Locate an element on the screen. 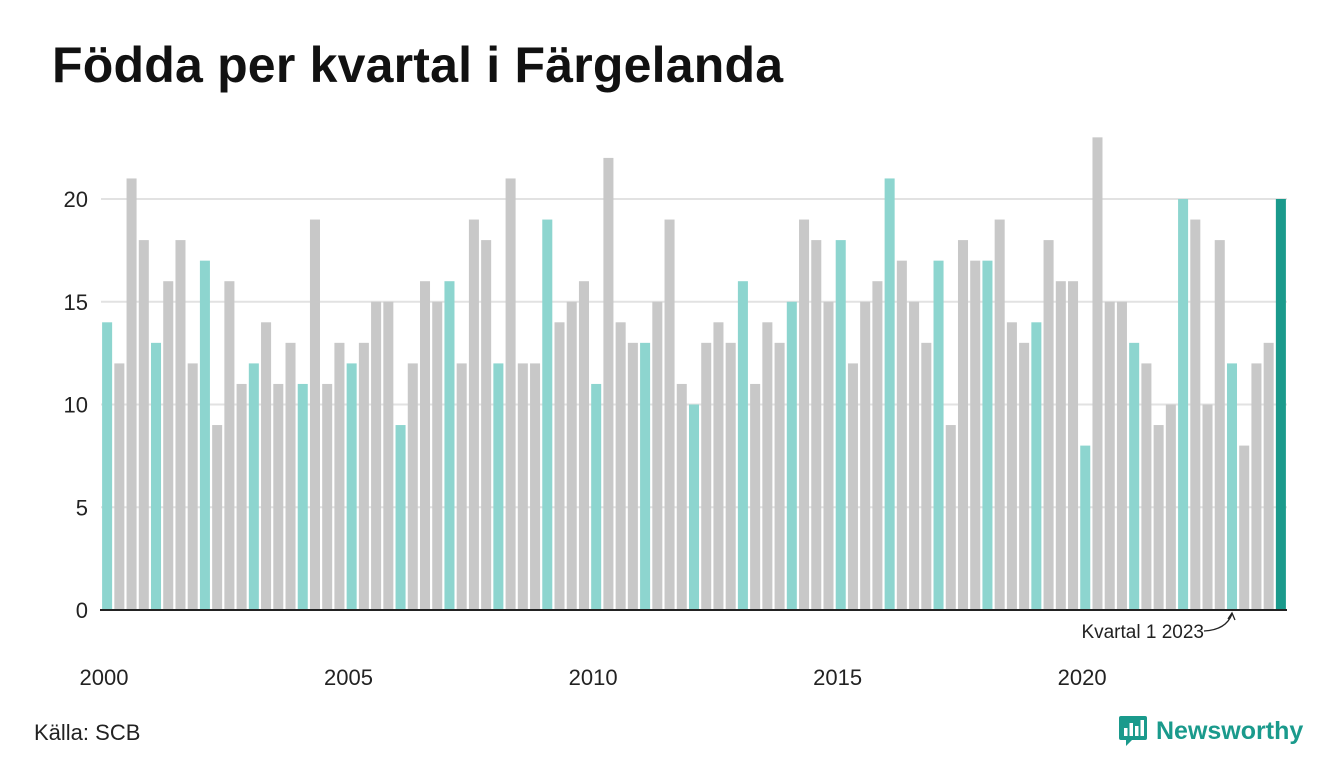  y-tick-label: 10 is located at coordinates (76, 405).